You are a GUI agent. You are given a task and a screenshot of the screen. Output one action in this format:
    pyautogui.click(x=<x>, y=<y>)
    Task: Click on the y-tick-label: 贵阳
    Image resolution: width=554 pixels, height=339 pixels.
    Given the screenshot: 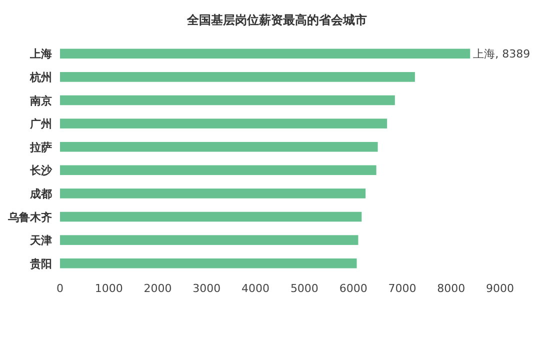 What is the action you would take?
    pyautogui.click(x=40, y=263)
    